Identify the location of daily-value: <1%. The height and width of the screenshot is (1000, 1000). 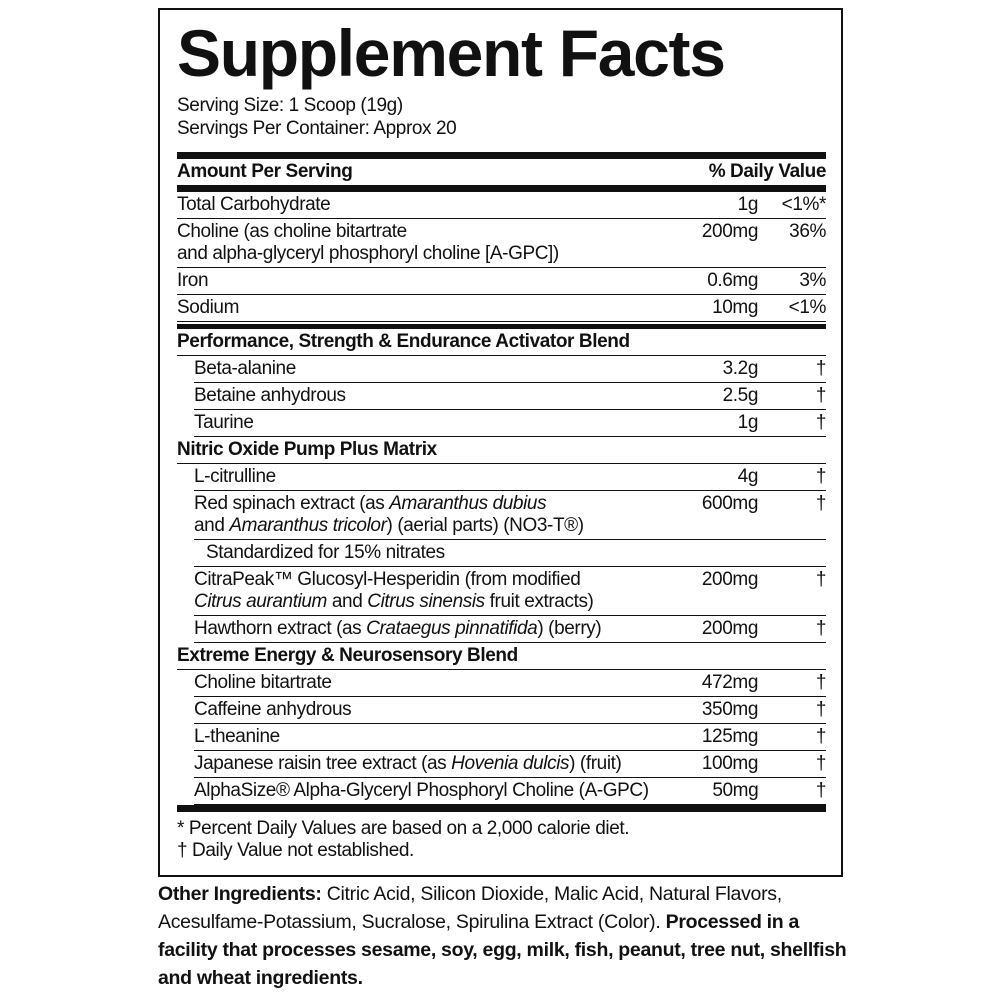
(807, 307).